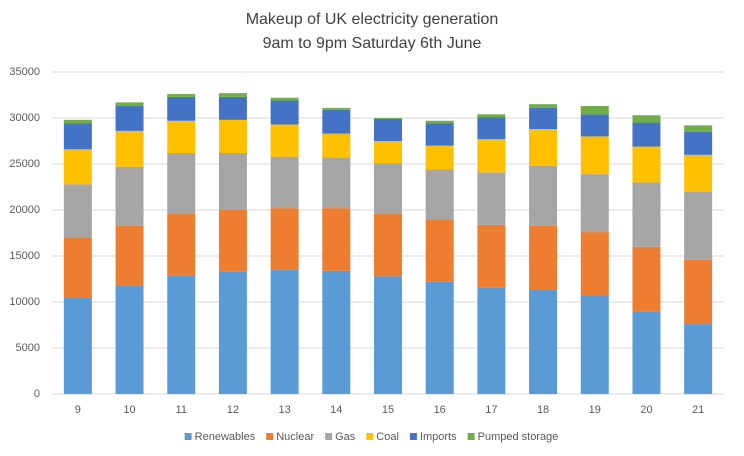 Image resolution: width=744 pixels, height=456 pixels. What do you see at coordinates (284, 410) in the screenshot?
I see `x-tick-label: 13` at bounding box center [284, 410].